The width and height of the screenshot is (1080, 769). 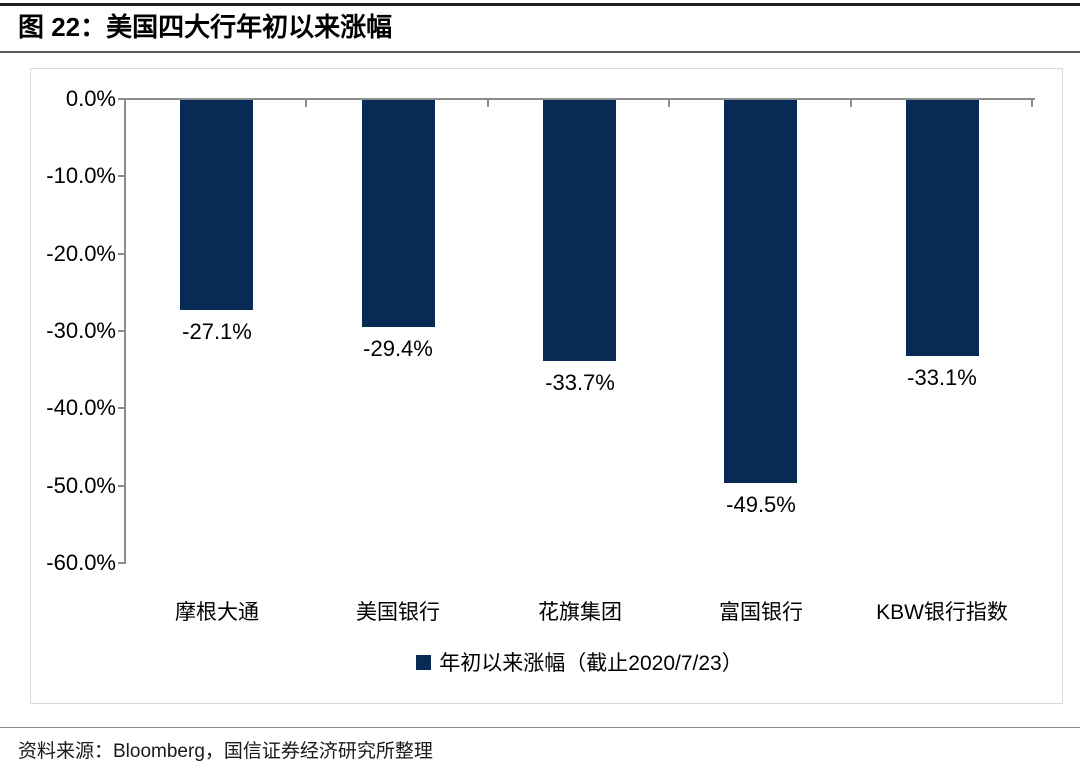 I want to click on legend-swatch-icon, so click(x=424, y=662).